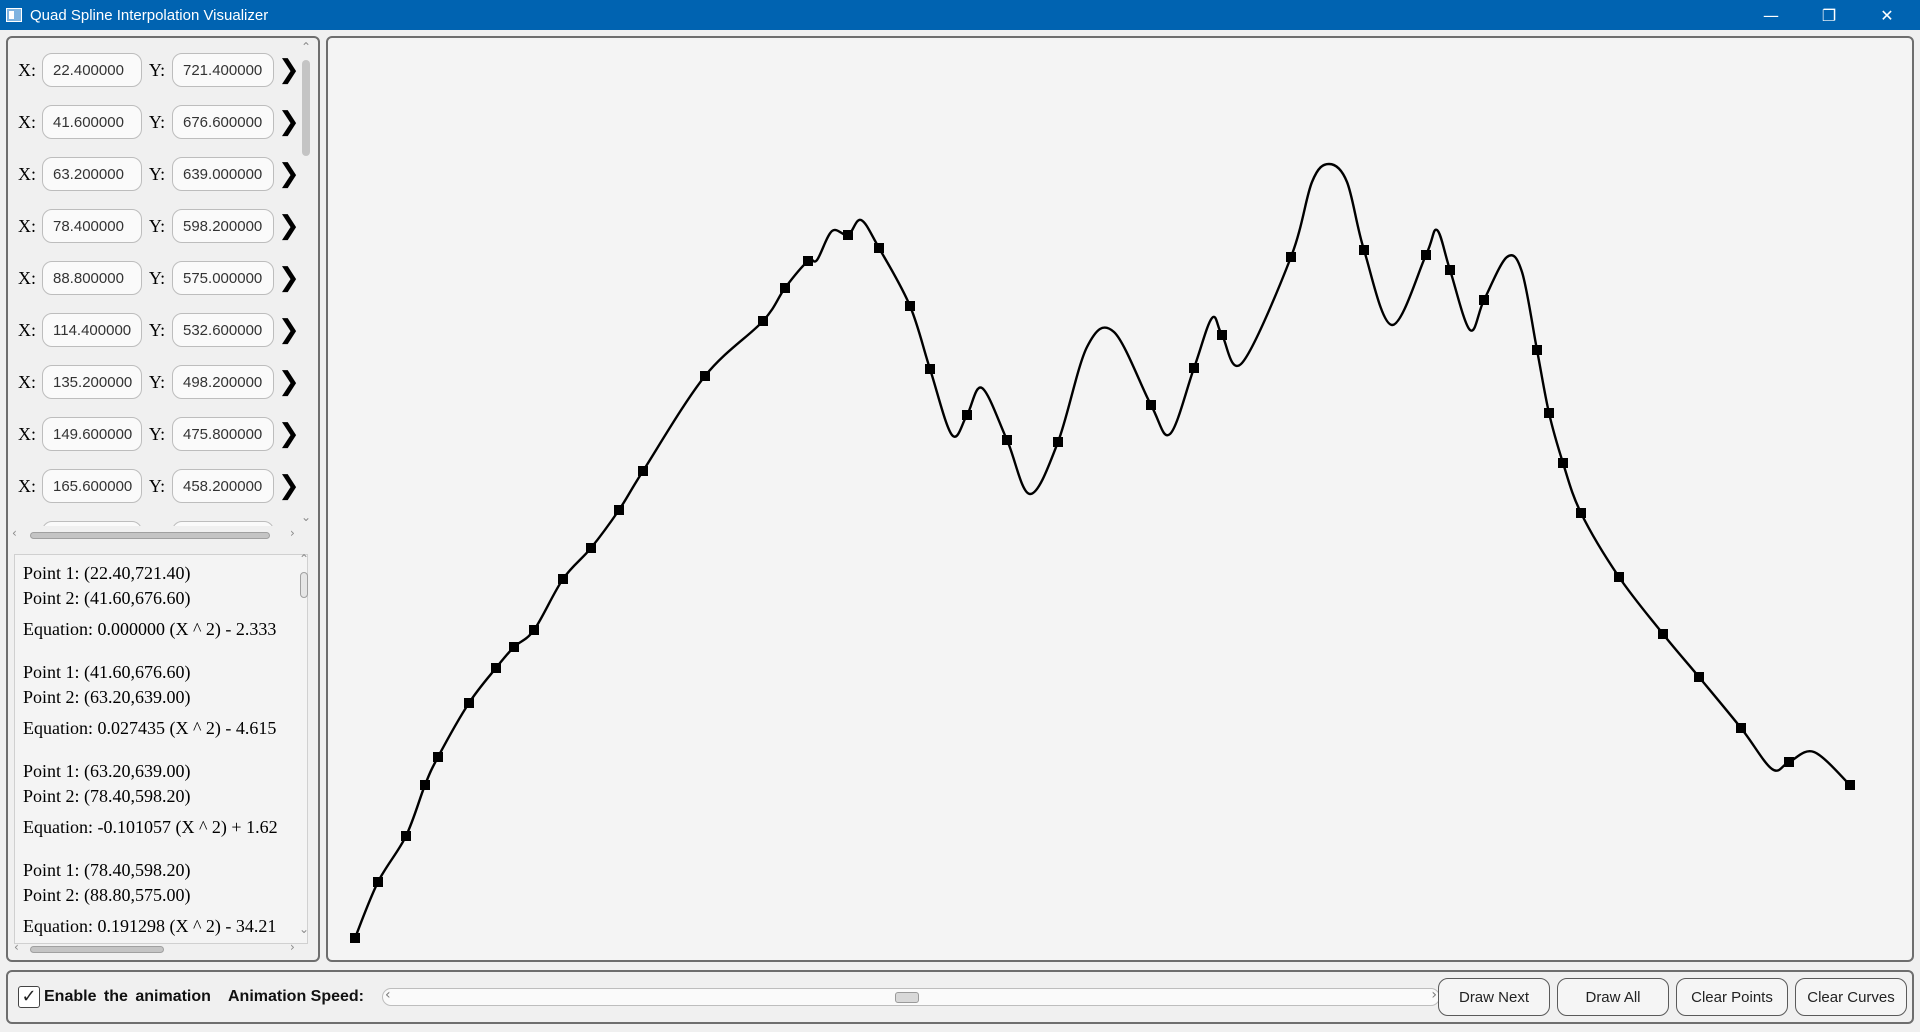 The height and width of the screenshot is (1032, 1920). Describe the element at coordinates (1732, 997) in the screenshot. I see `clear-points-button: Clear Points` at that location.